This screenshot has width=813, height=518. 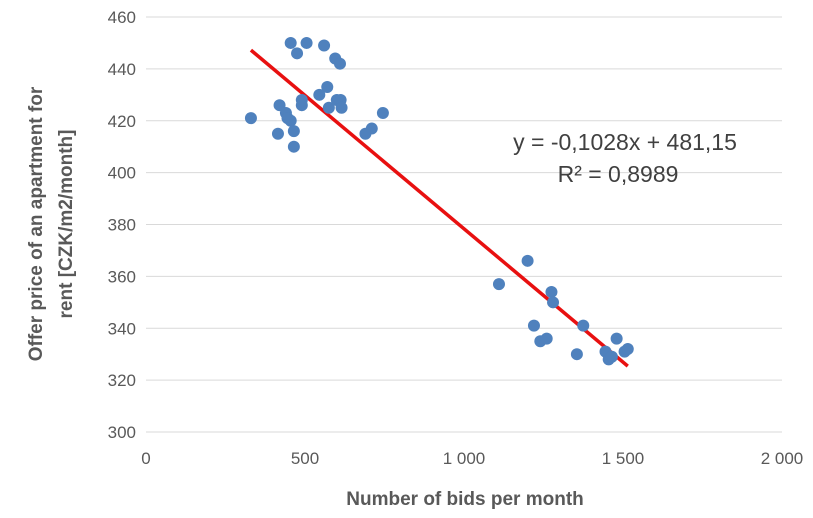 What do you see at coordinates (464, 458) in the screenshot?
I see `x-tick-label: 1 000` at bounding box center [464, 458].